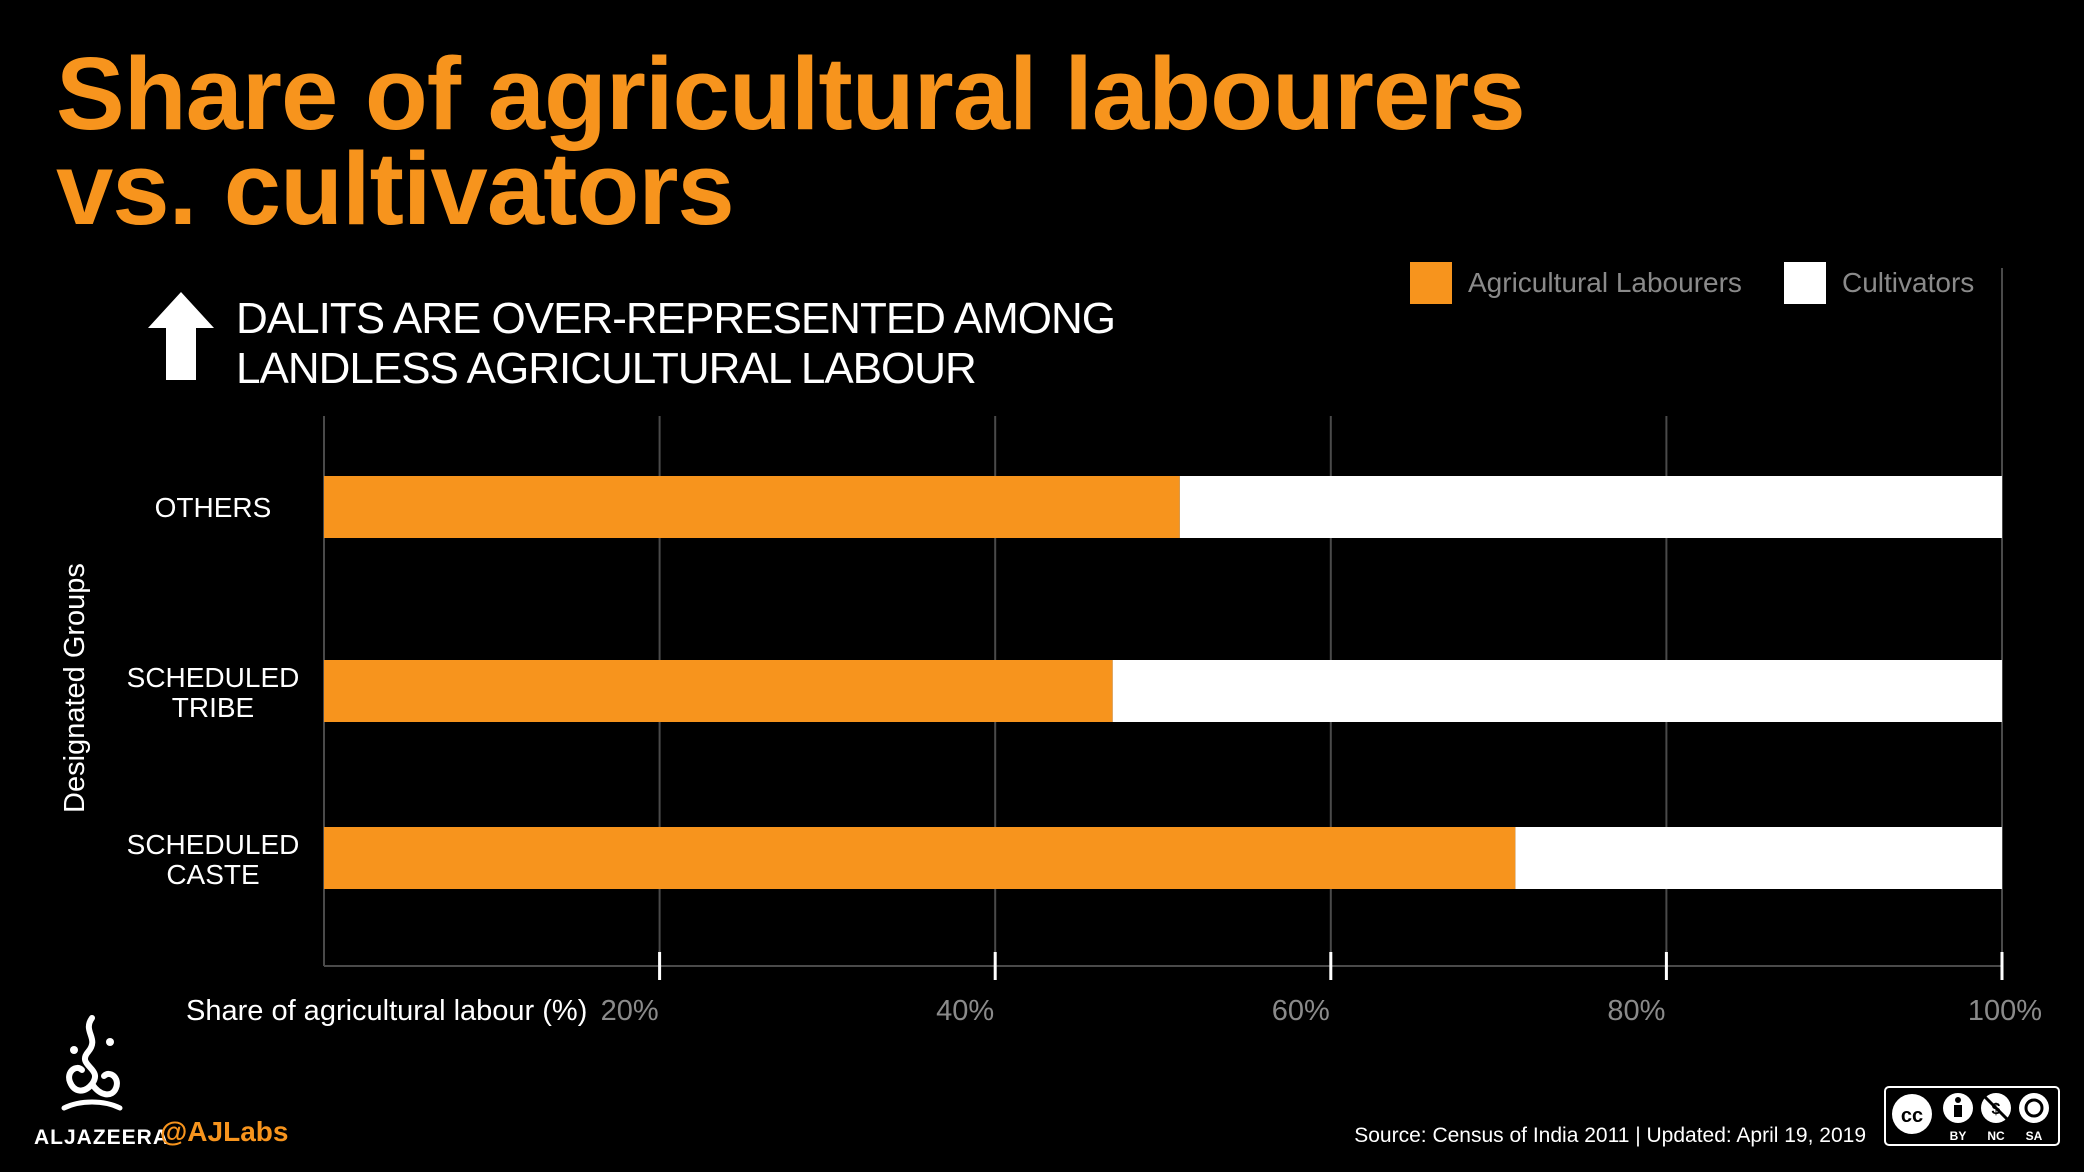  What do you see at coordinates (1972, 1116) in the screenshot?
I see `creative-commons-license-icon: cc $ BY NC SA` at bounding box center [1972, 1116].